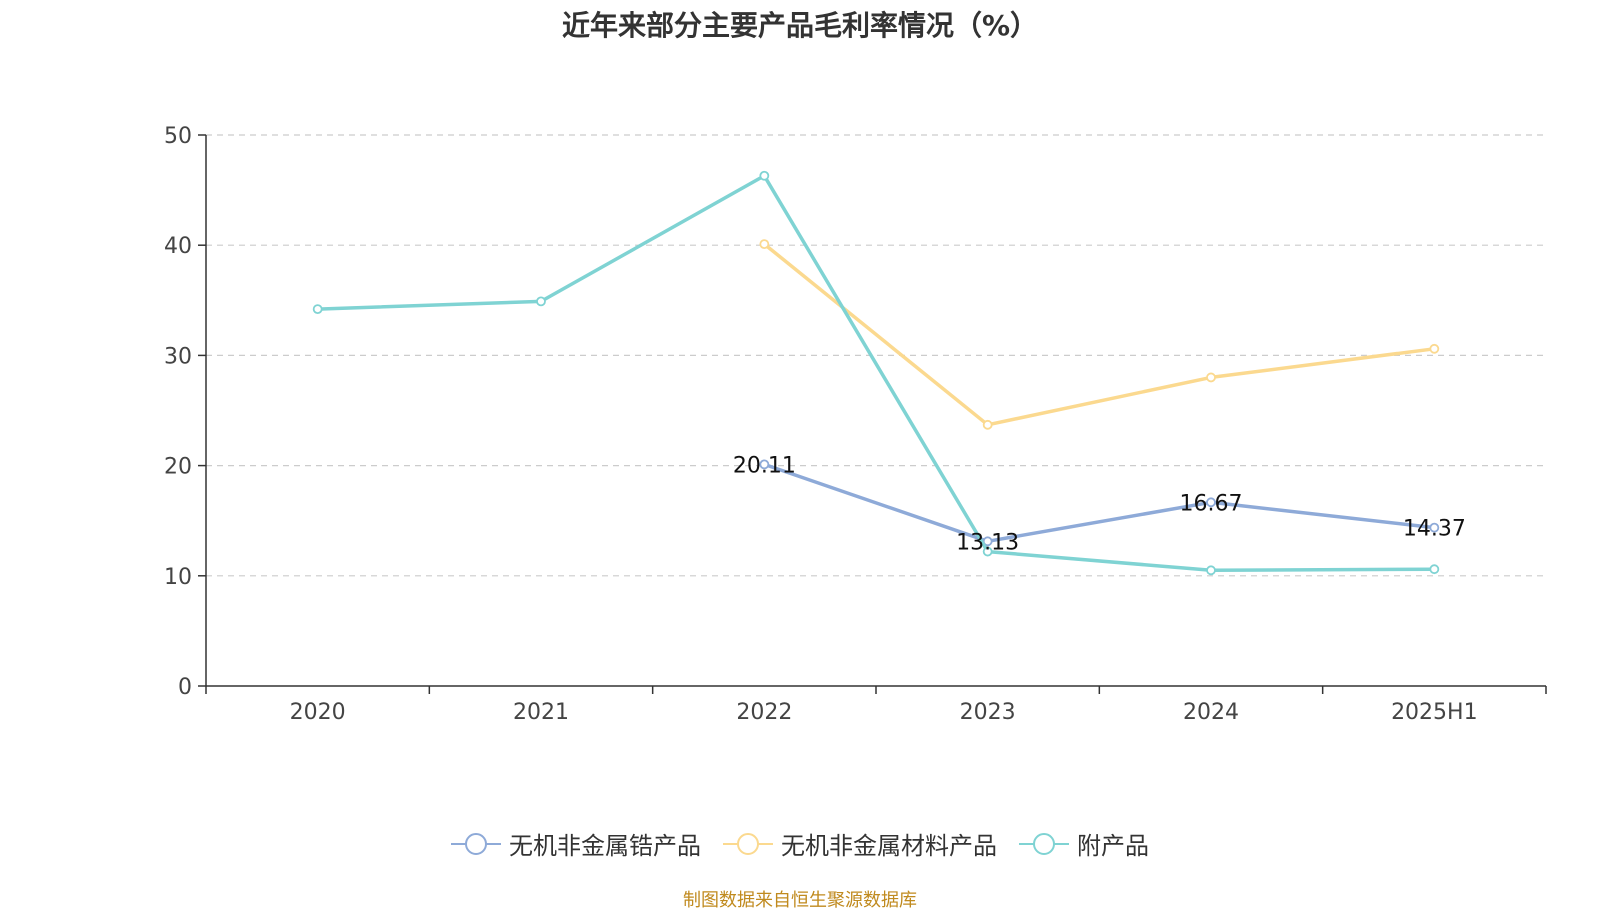 This screenshot has height=912, width=1600. Describe the element at coordinates (605, 846) in the screenshot. I see `legend-label: 无机非金属锆产品` at that location.